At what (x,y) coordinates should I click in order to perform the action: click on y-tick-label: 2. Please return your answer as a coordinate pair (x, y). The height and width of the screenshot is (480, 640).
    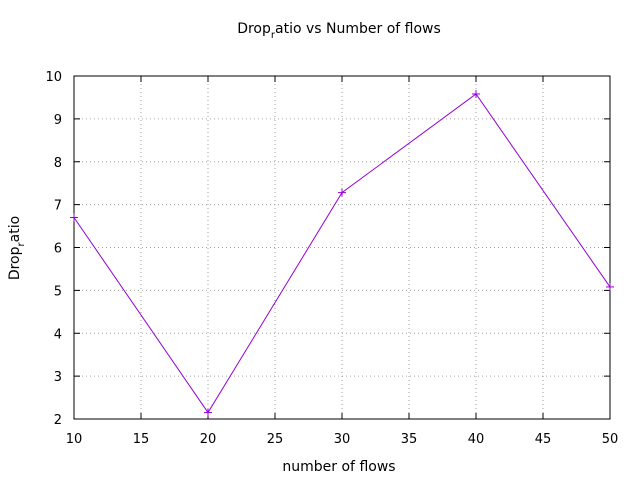
    Looking at the image, I should click on (58, 420).